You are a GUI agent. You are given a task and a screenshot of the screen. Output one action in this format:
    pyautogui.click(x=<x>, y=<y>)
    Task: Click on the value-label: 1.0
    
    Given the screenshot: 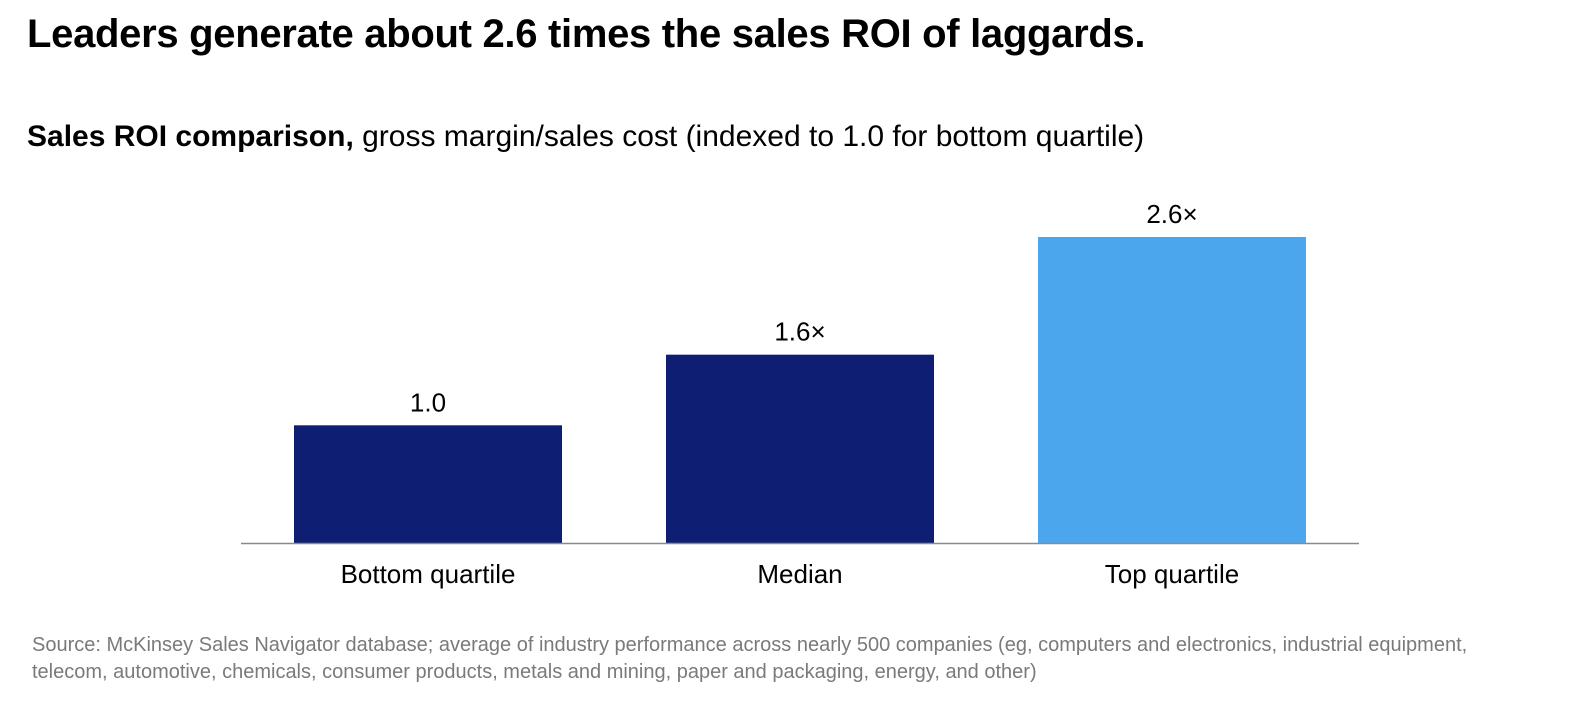 What is the action you would take?
    pyautogui.click(x=428, y=402)
    